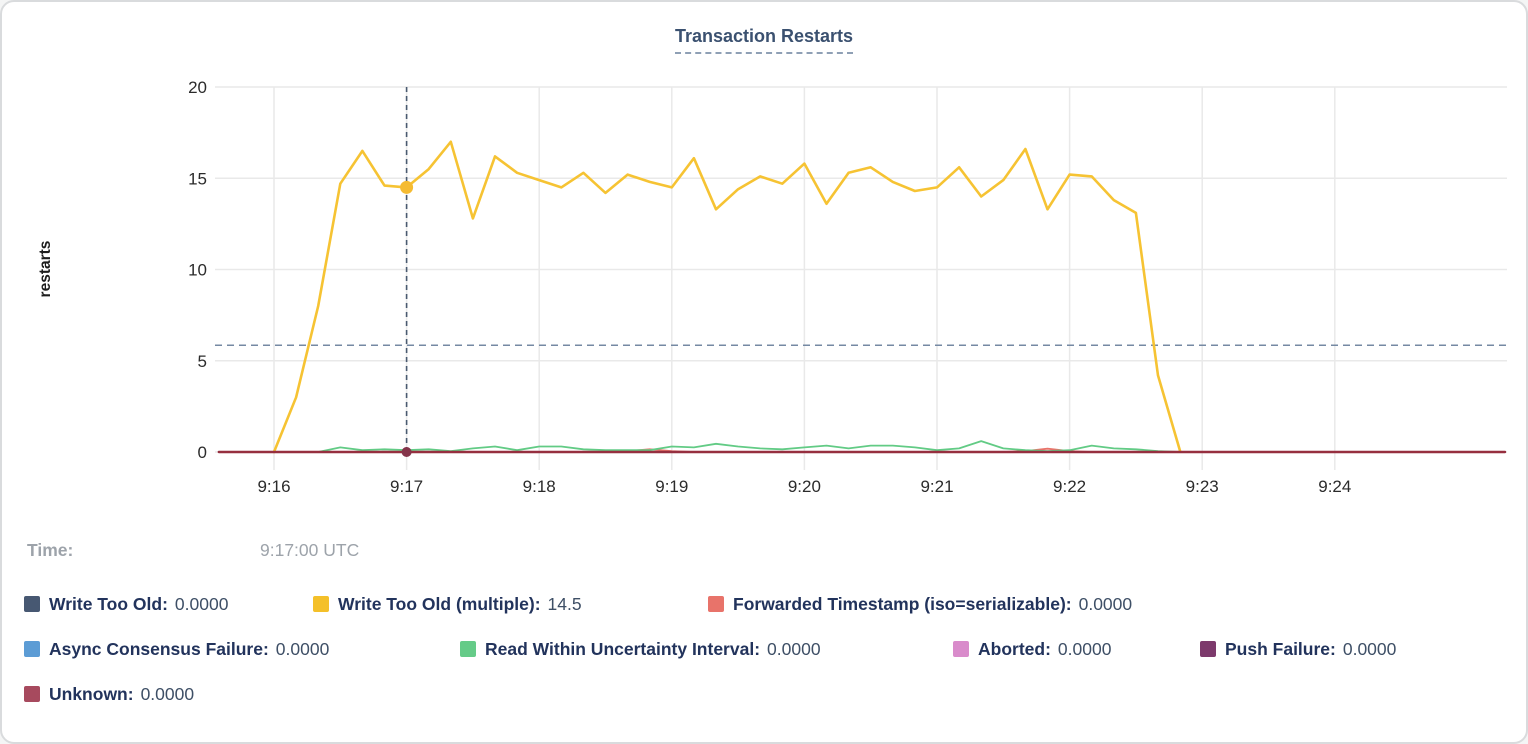 This screenshot has width=1528, height=744. Describe the element at coordinates (32, 604) in the screenshot. I see `legend-swatch-write-too-old` at that location.